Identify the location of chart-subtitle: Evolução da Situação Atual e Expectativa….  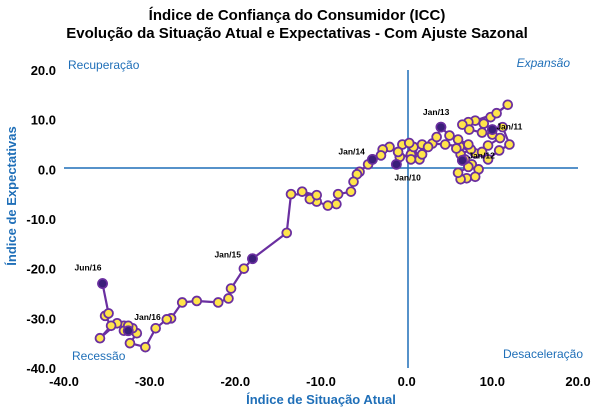
(297, 33).